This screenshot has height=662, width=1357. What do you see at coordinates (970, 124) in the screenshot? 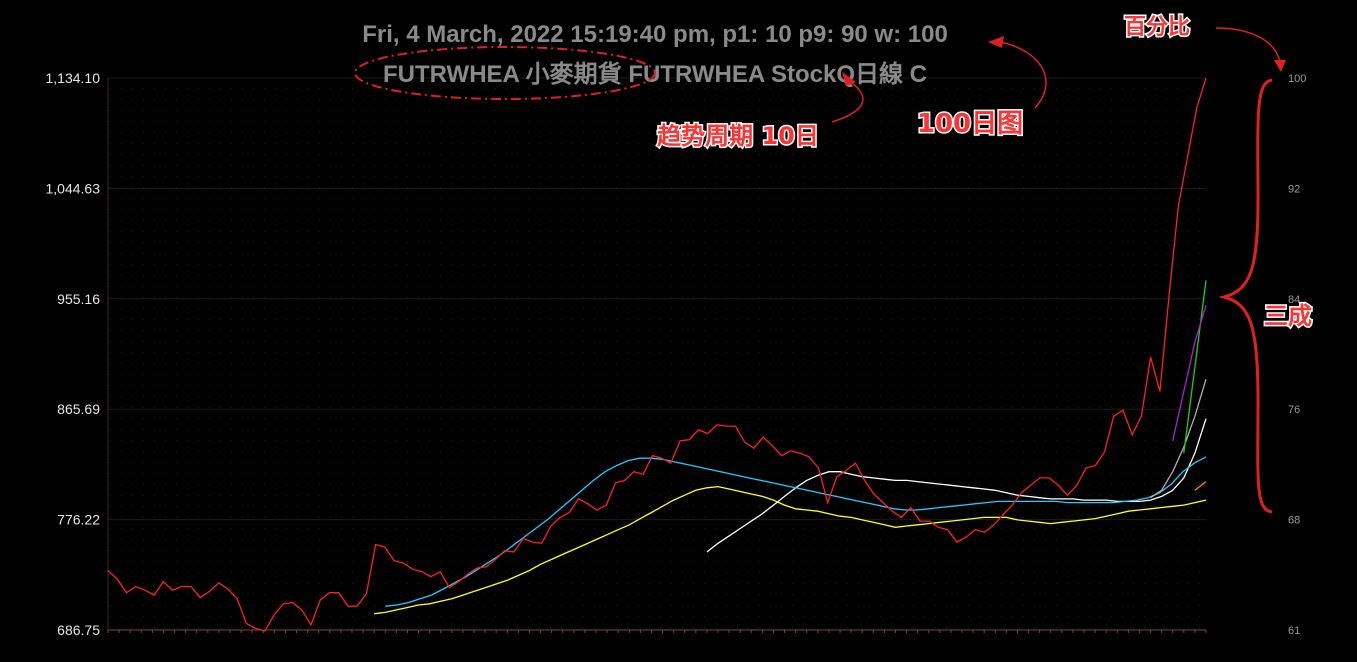
I see `annotation-100-day: 100日图` at bounding box center [970, 124].